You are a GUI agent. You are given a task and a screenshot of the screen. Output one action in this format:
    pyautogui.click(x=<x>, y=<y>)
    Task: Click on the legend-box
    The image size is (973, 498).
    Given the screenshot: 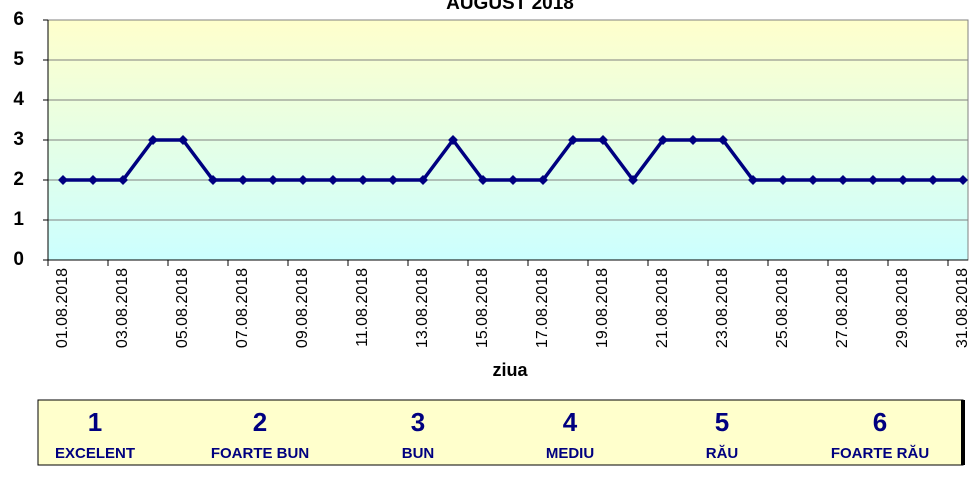 What is the action you would take?
    pyautogui.click(x=500, y=432)
    